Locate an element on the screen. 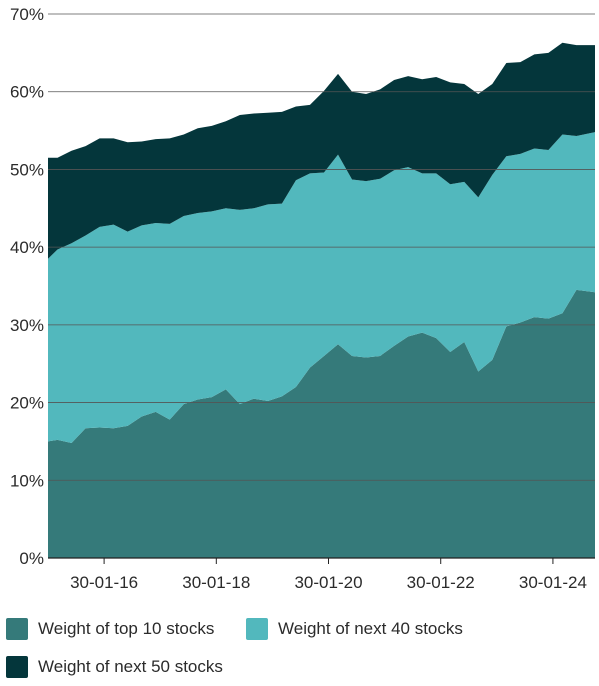 The height and width of the screenshot is (686, 599). x-tick-label: 30-01-24 is located at coordinates (553, 582).